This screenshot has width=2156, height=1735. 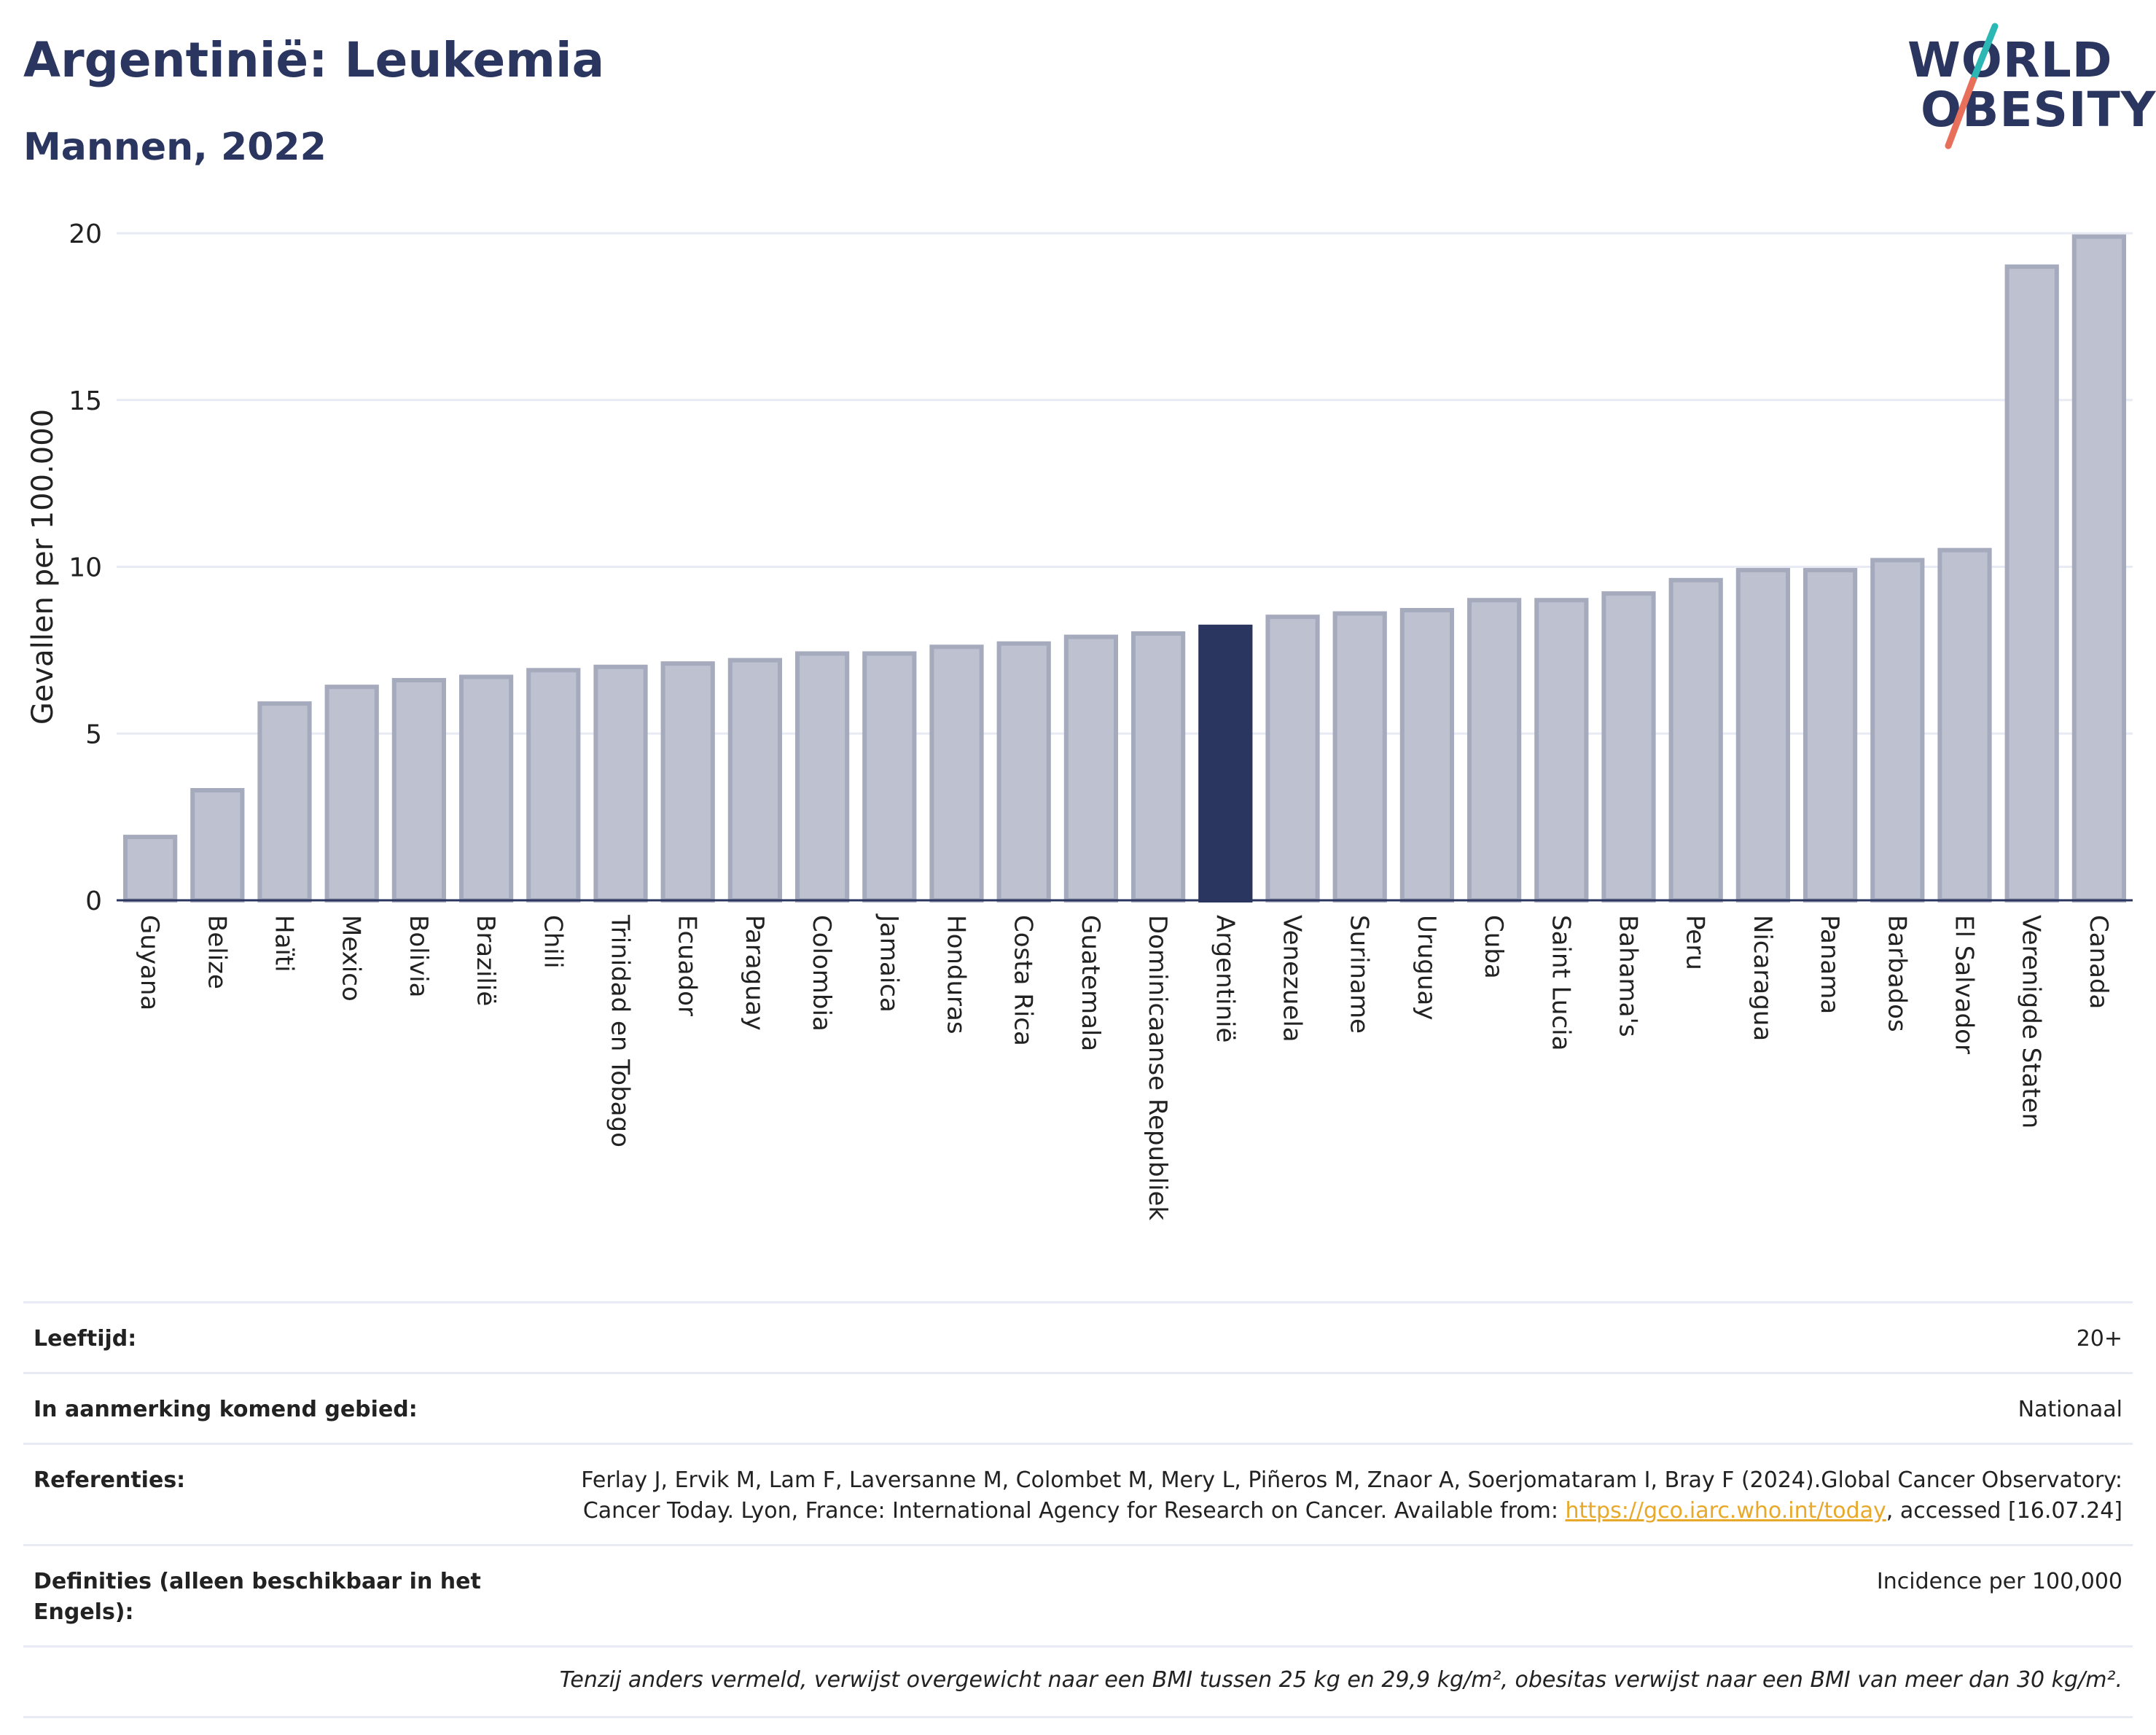 I want to click on chart-title: Argentinië: Leukemia, so click(x=314, y=60).